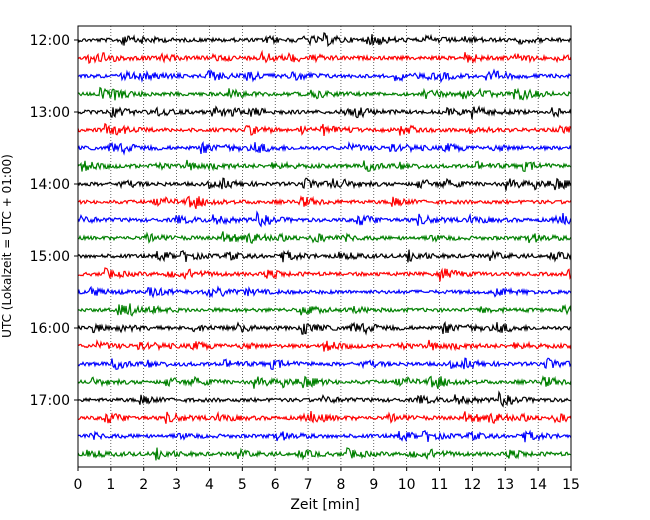 The height and width of the screenshot is (520, 650). Describe the element at coordinates (209, 485) in the screenshot. I see `x-tick-label: 4` at that location.